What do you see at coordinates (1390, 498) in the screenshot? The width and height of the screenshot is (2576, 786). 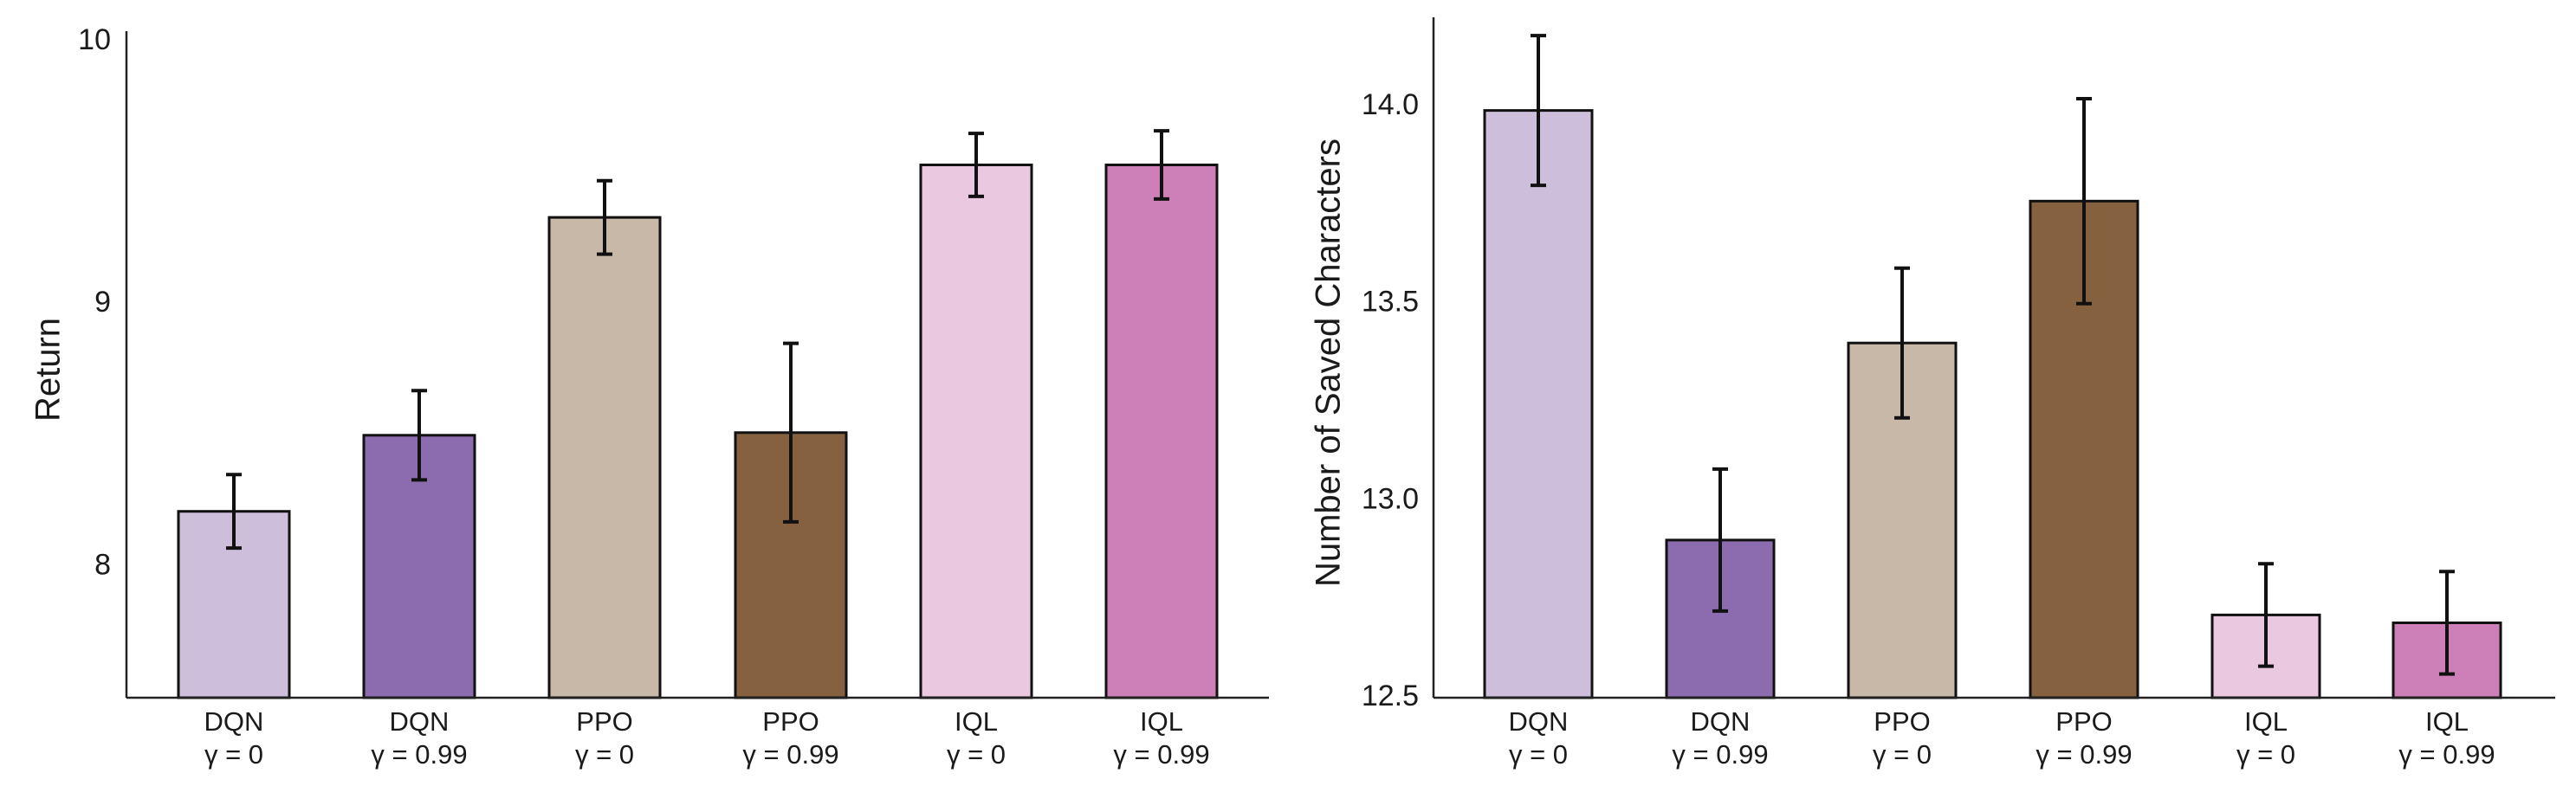 I see `y-tick-label: 13.0` at bounding box center [1390, 498].